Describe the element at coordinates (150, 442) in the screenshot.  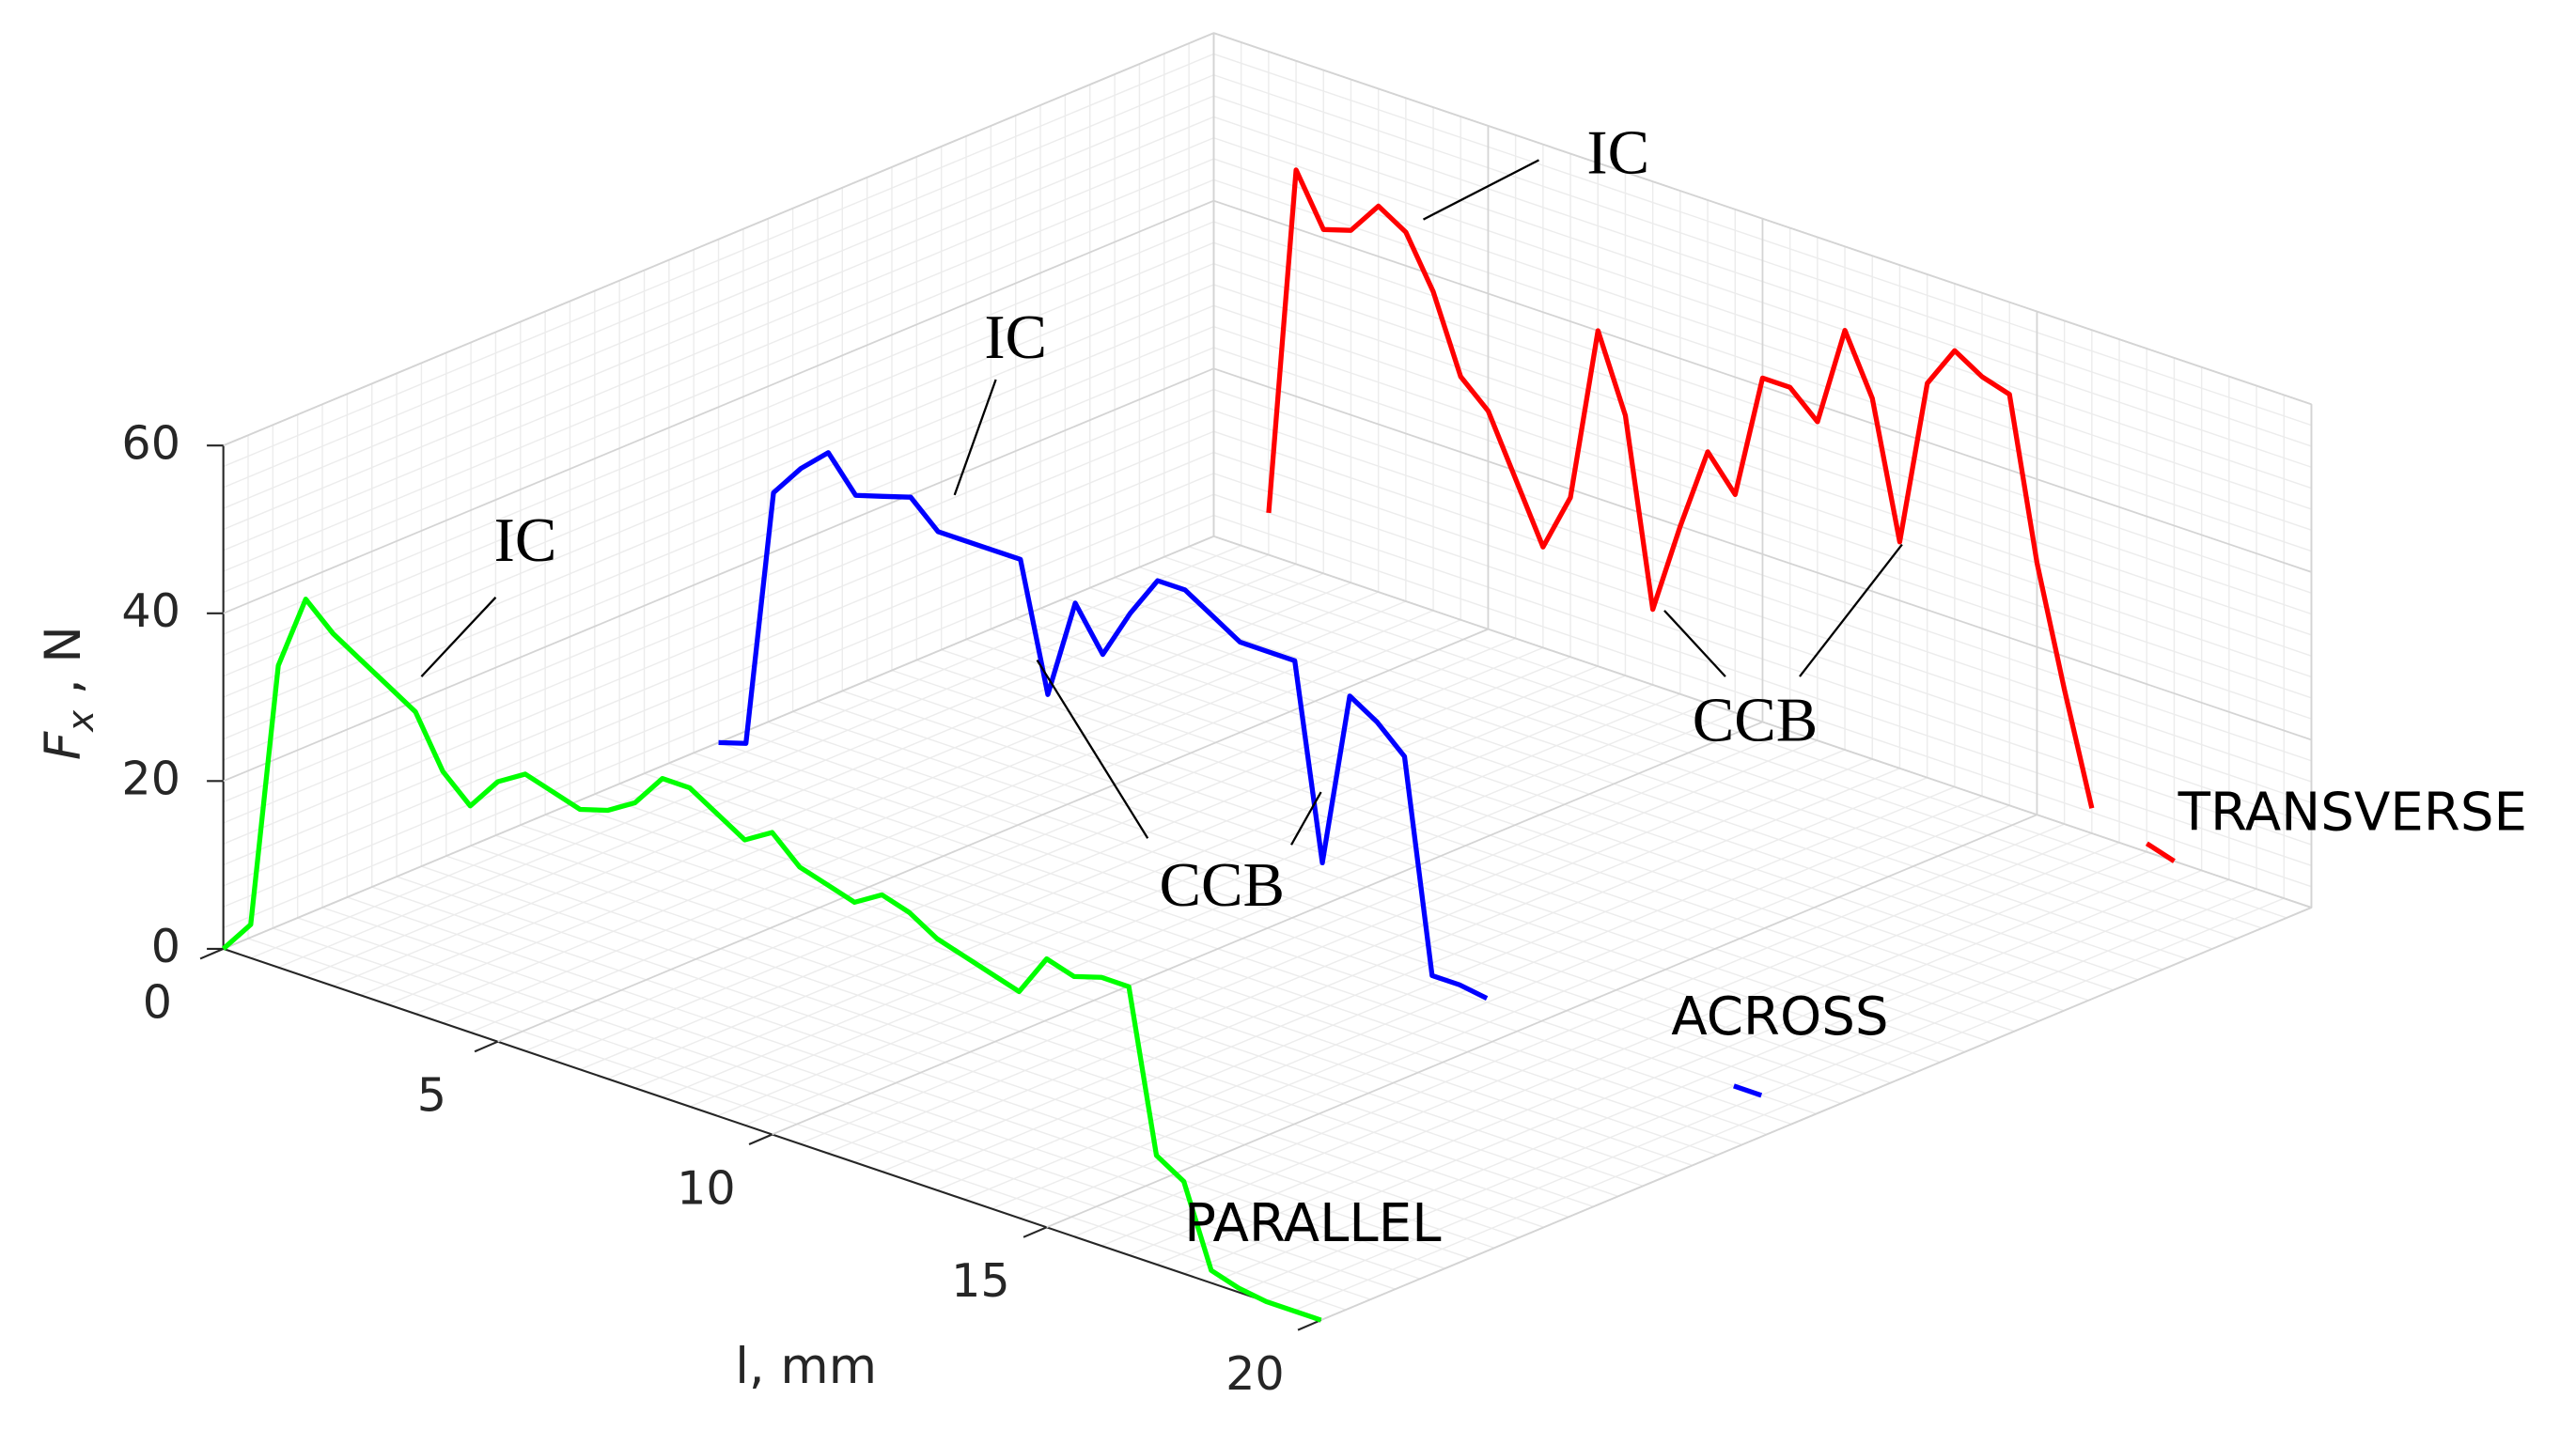
I see `y-tick-label: 60` at that location.